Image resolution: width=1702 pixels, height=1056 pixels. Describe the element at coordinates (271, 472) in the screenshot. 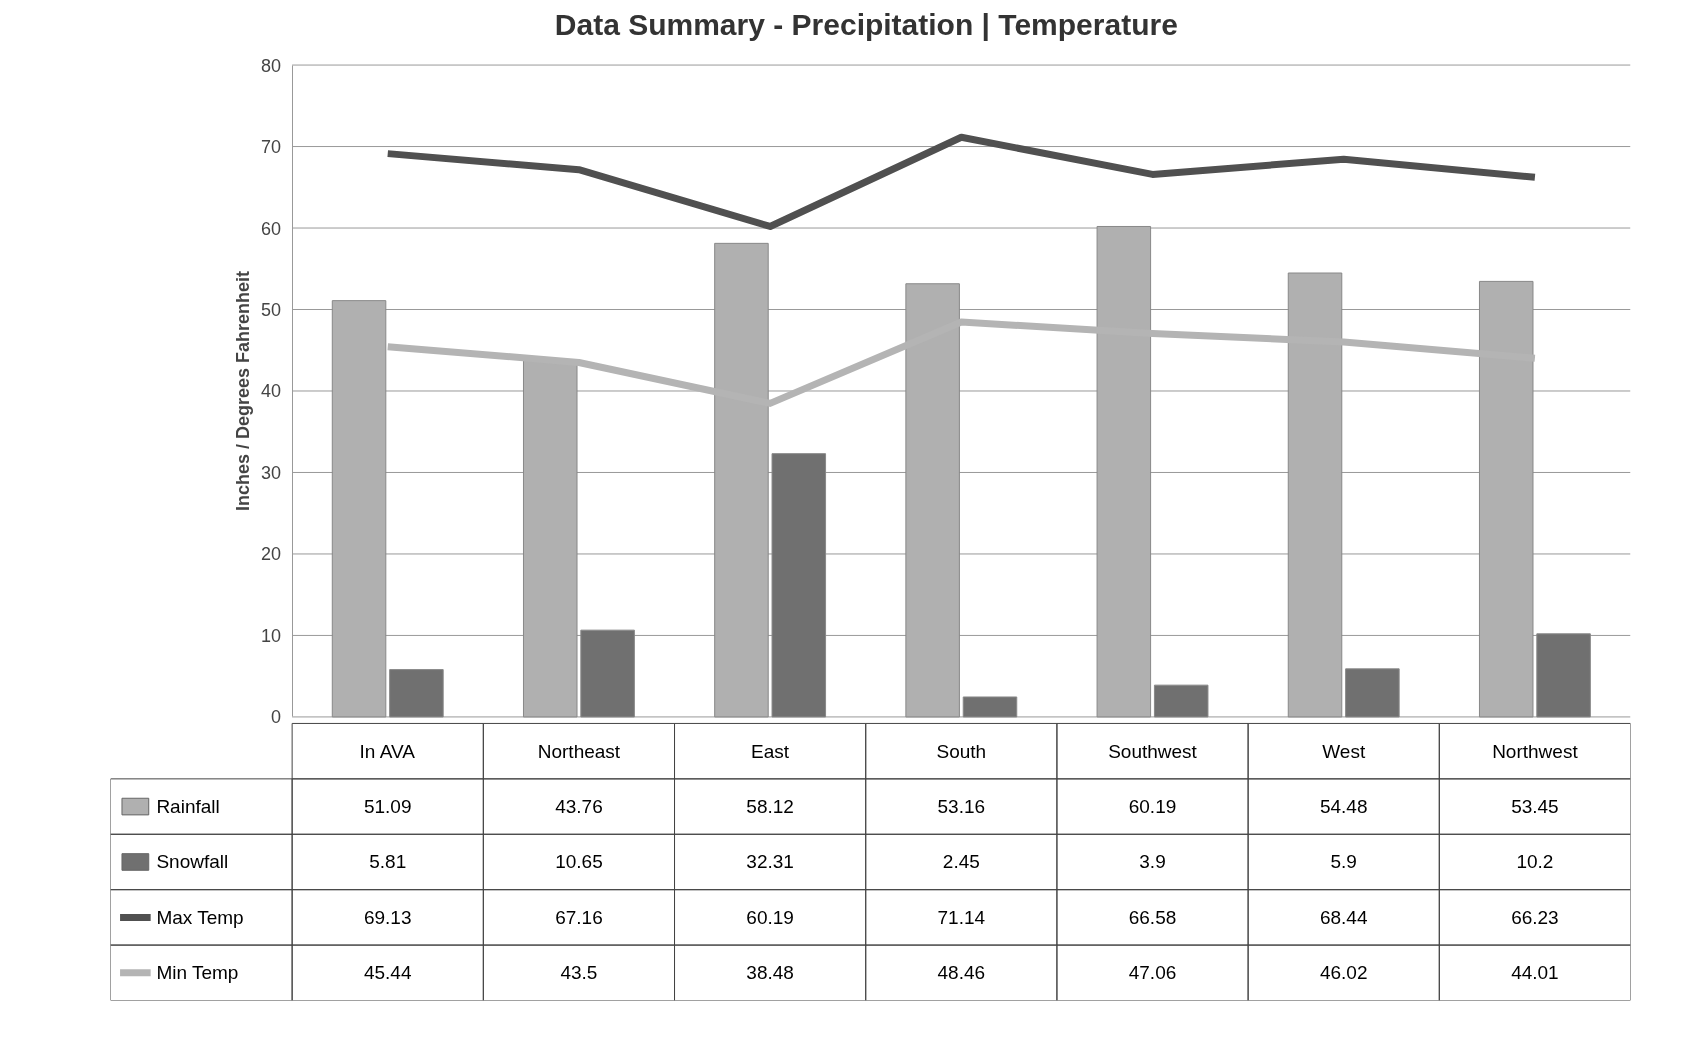

I see `y-tick-label: 30` at that location.